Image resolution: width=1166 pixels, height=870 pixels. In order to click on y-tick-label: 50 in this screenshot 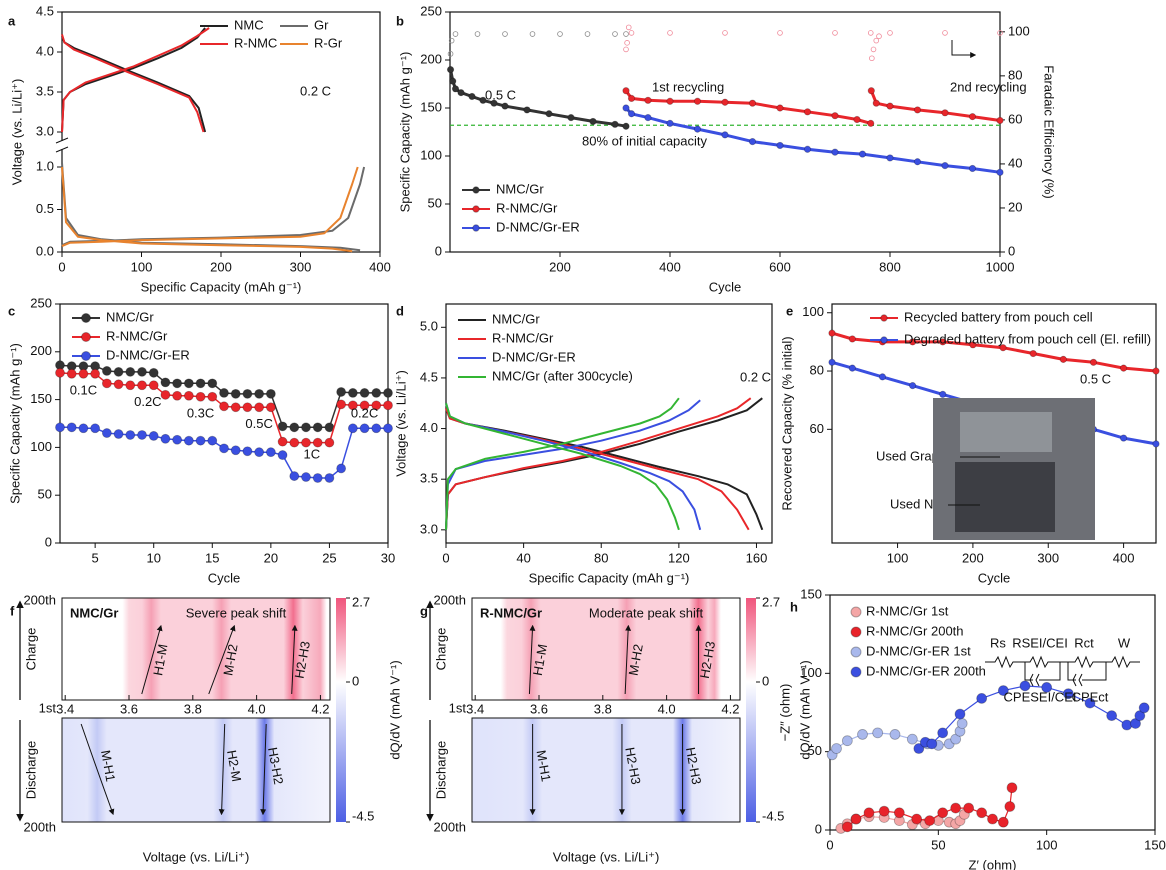, I will do `click(45, 494)`.